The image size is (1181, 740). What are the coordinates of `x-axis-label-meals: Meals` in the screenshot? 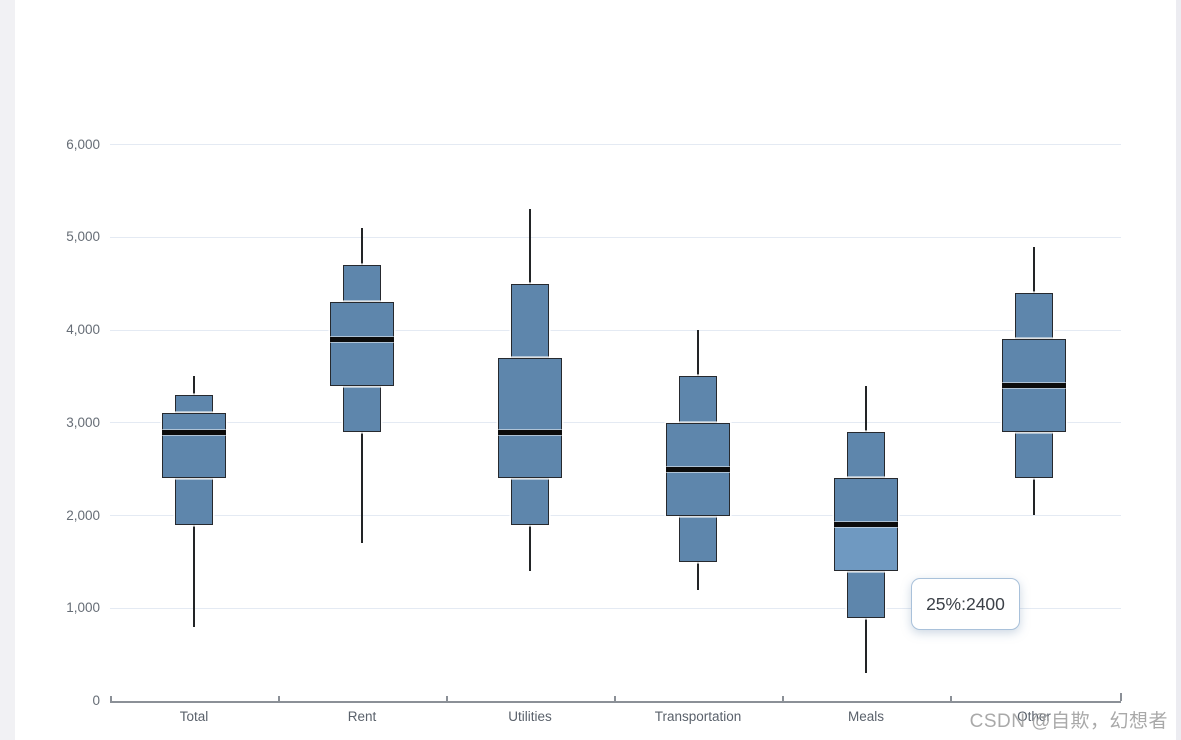 It's located at (865, 716).